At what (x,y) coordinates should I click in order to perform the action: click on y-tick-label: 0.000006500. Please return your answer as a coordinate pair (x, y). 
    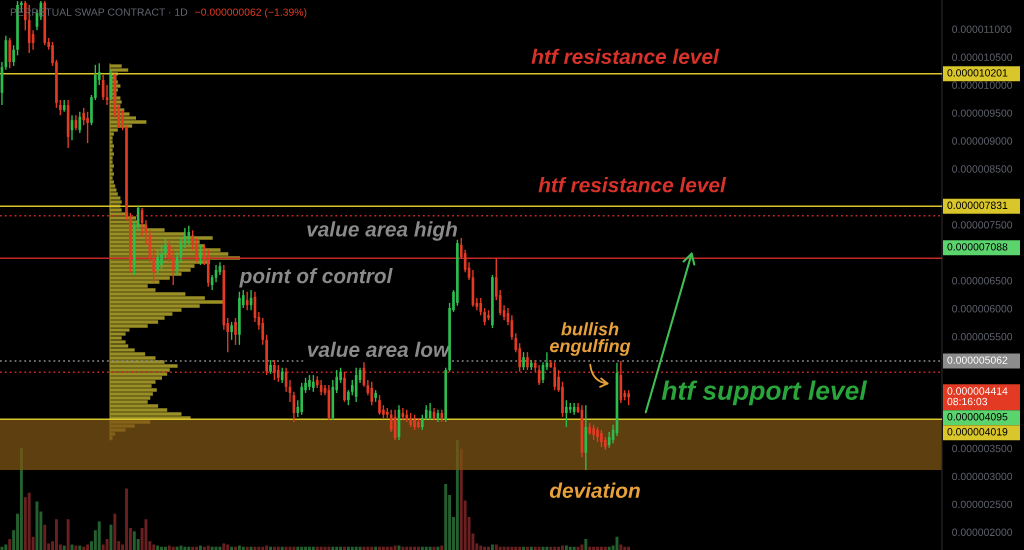
    Looking at the image, I should click on (982, 281).